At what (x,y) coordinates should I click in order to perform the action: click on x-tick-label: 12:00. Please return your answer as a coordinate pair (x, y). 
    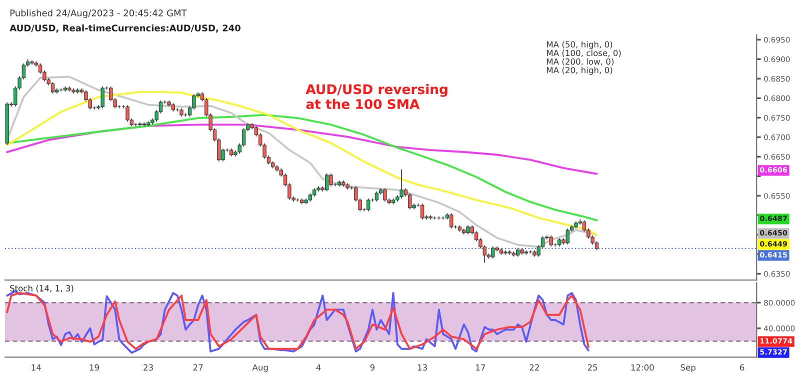
    Looking at the image, I should click on (642, 367).